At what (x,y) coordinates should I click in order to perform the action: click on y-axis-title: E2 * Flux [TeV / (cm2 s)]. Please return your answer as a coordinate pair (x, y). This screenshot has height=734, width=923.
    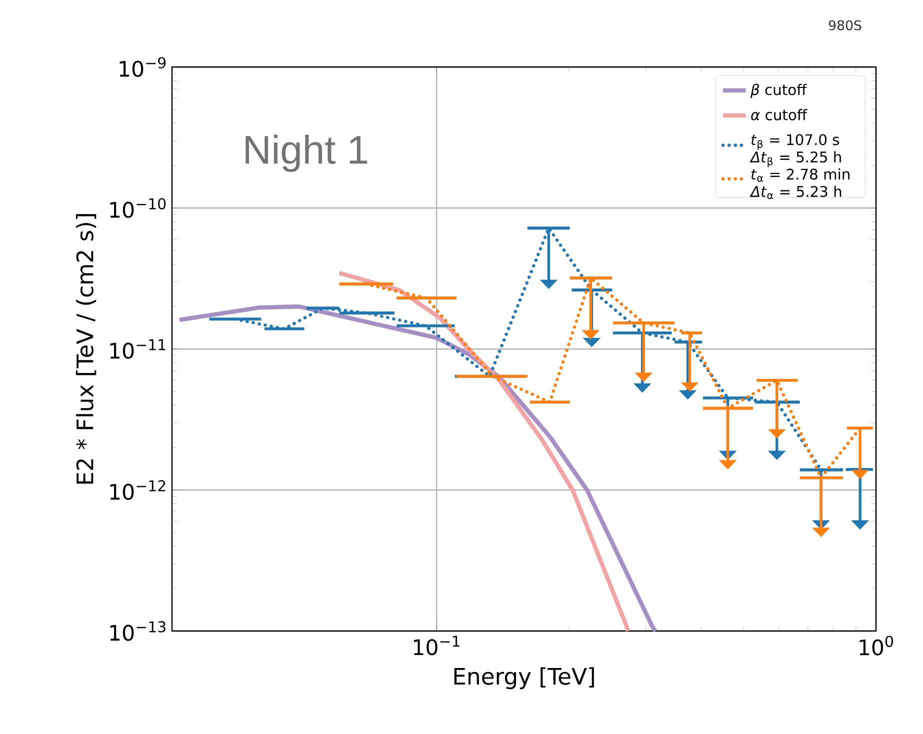
    Looking at the image, I should click on (86, 349).